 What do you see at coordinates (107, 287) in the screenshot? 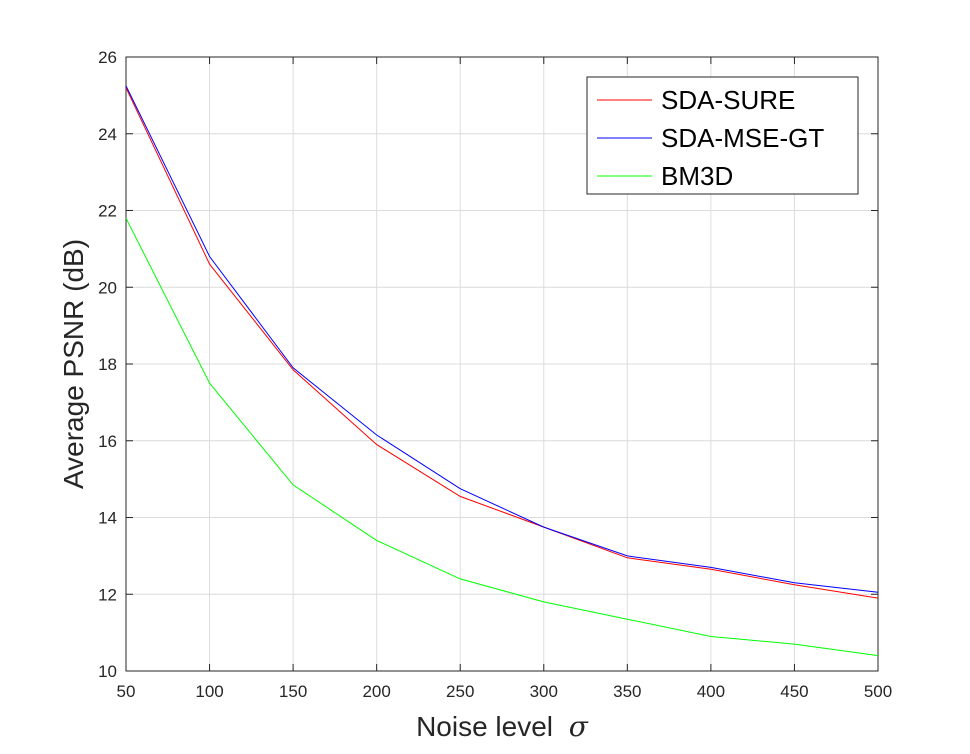
I see `y-tick-label: 20` at bounding box center [107, 287].